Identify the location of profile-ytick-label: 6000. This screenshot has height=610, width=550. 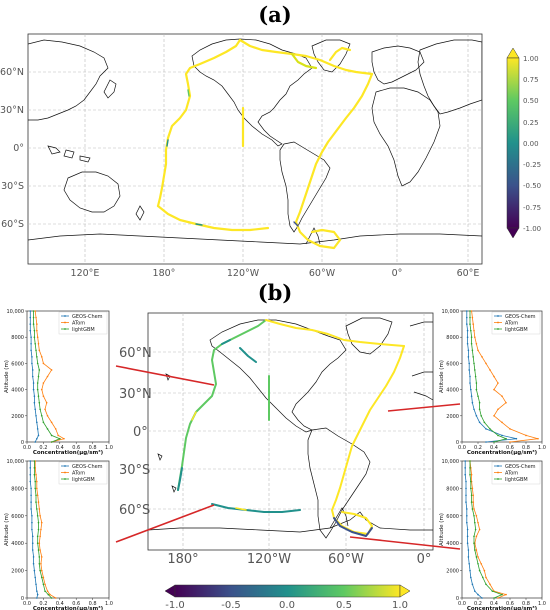
(452, 517).